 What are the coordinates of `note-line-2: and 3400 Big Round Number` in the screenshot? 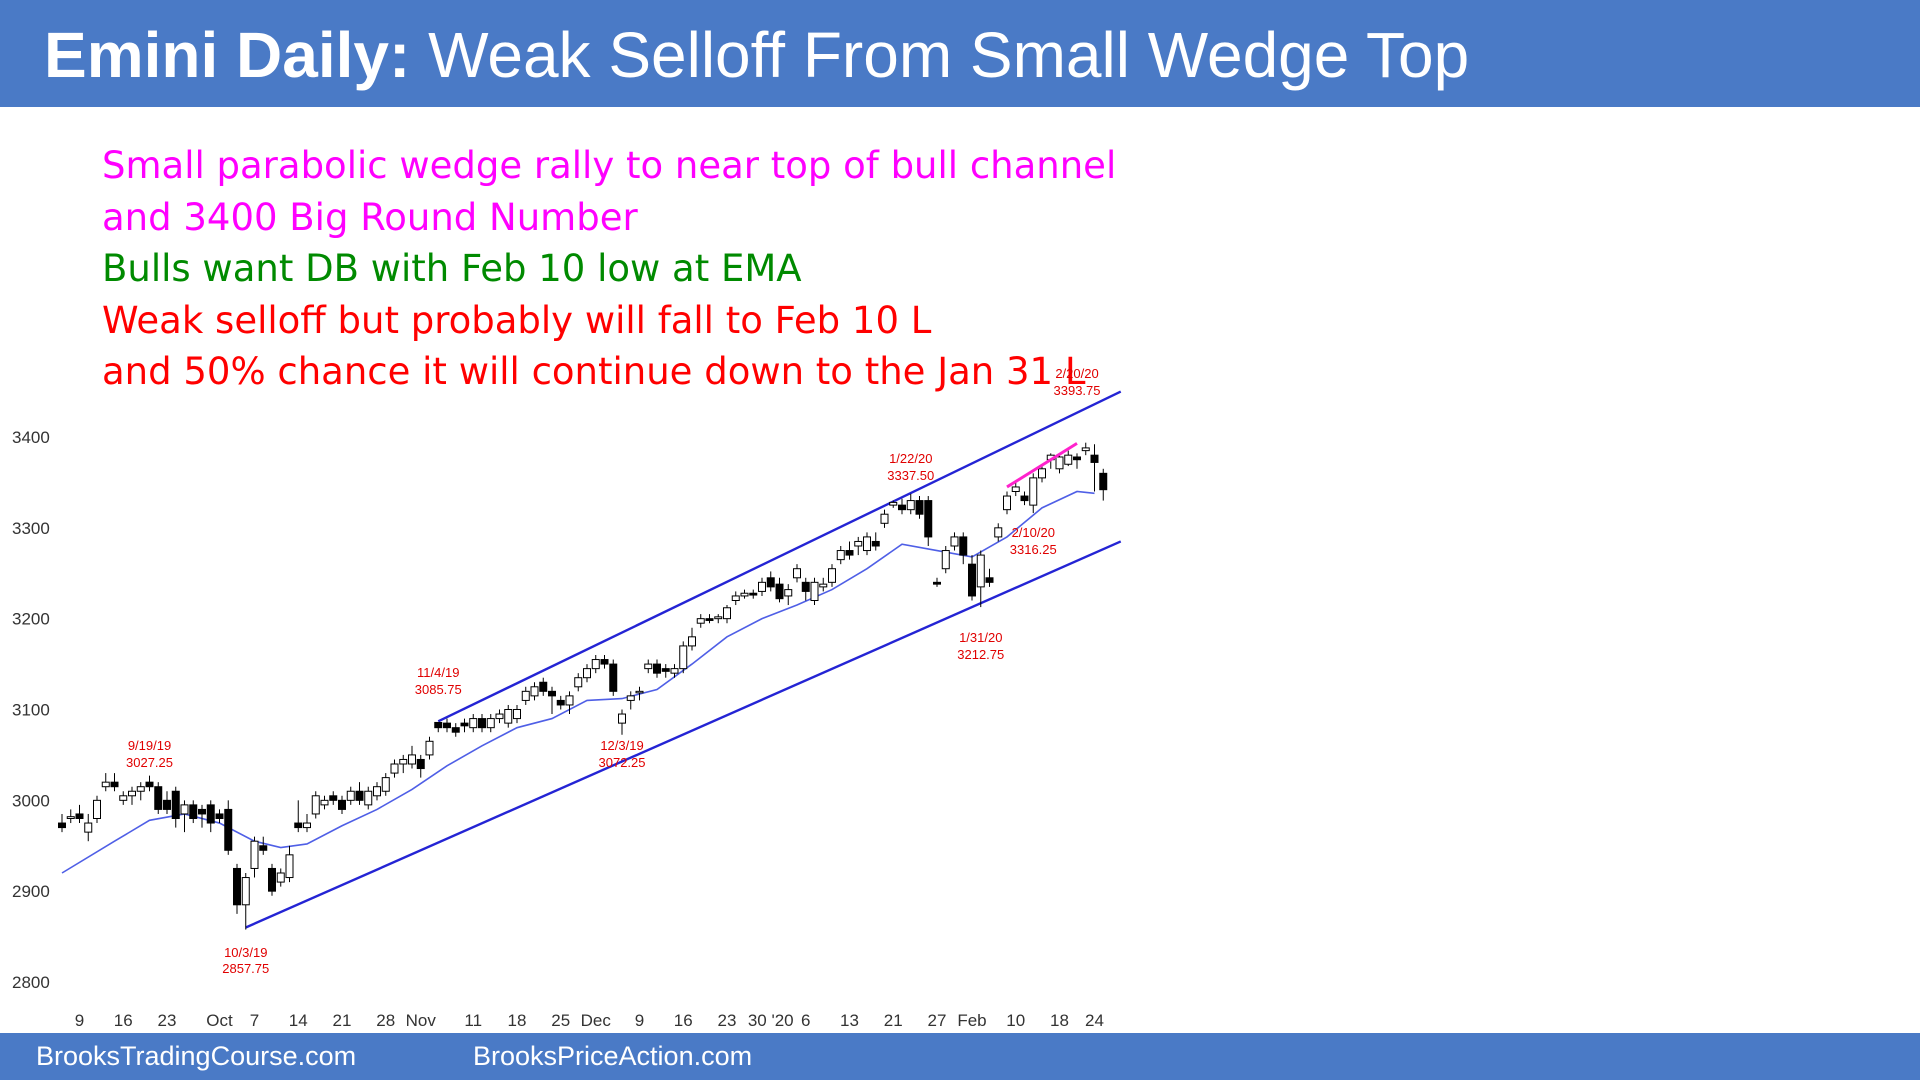 It's located at (370, 217).